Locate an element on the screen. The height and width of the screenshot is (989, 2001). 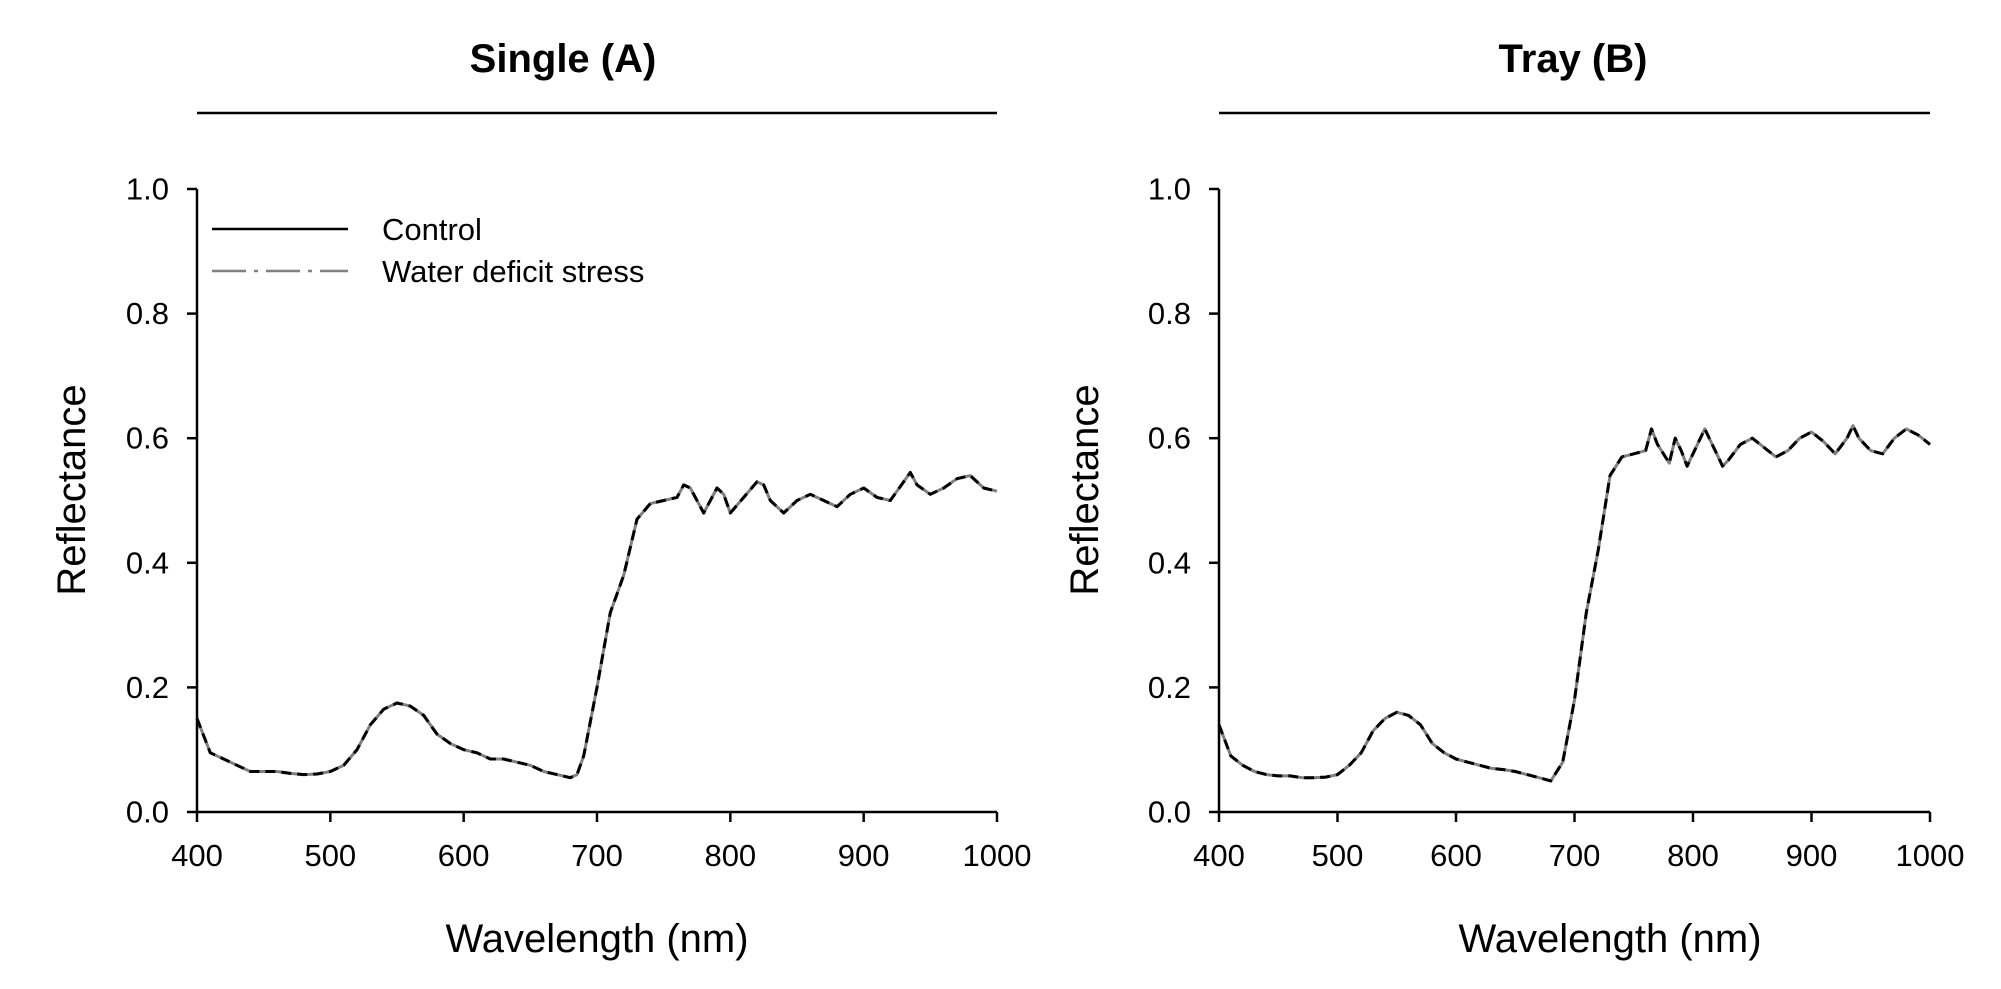
panel-title: Tray (B) is located at coordinates (1573, 59).